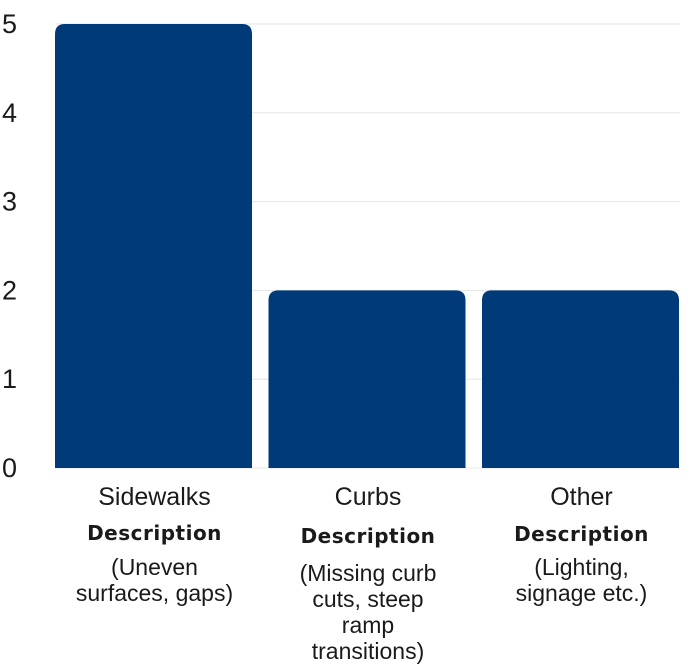 The width and height of the screenshot is (698, 664). What do you see at coordinates (368, 573) in the screenshot?
I see `category-description-line: (Missing curb` at bounding box center [368, 573].